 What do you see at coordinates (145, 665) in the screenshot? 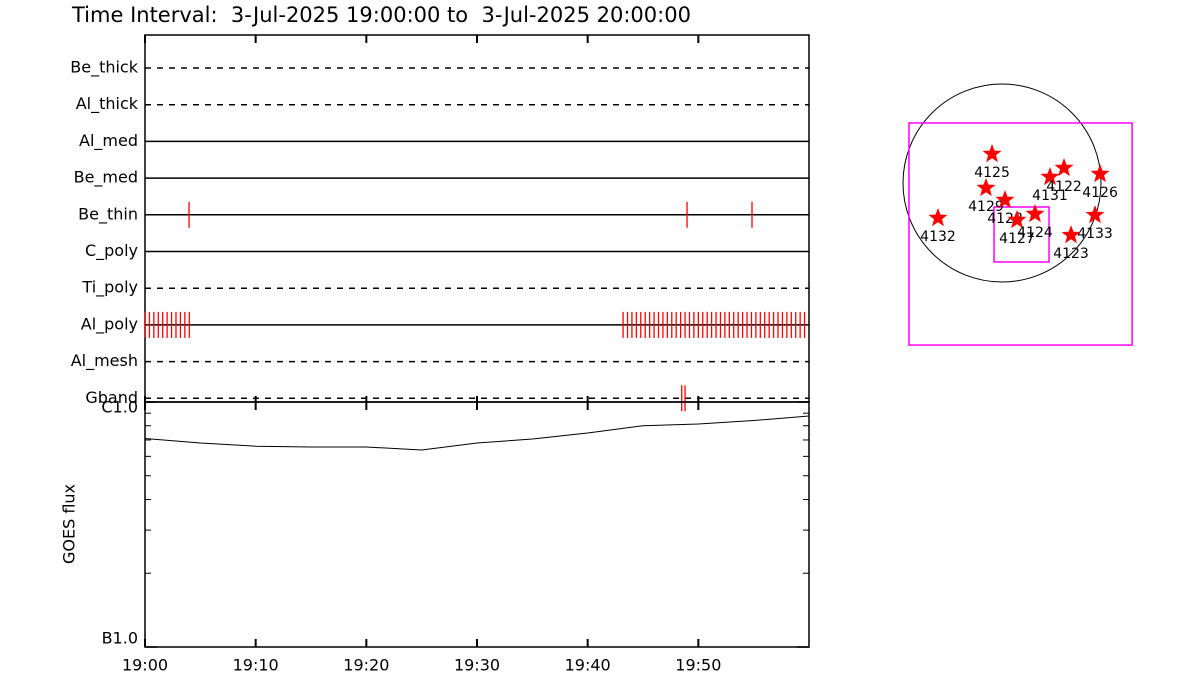
I see `x-tick-label: 19:00` at bounding box center [145, 665].